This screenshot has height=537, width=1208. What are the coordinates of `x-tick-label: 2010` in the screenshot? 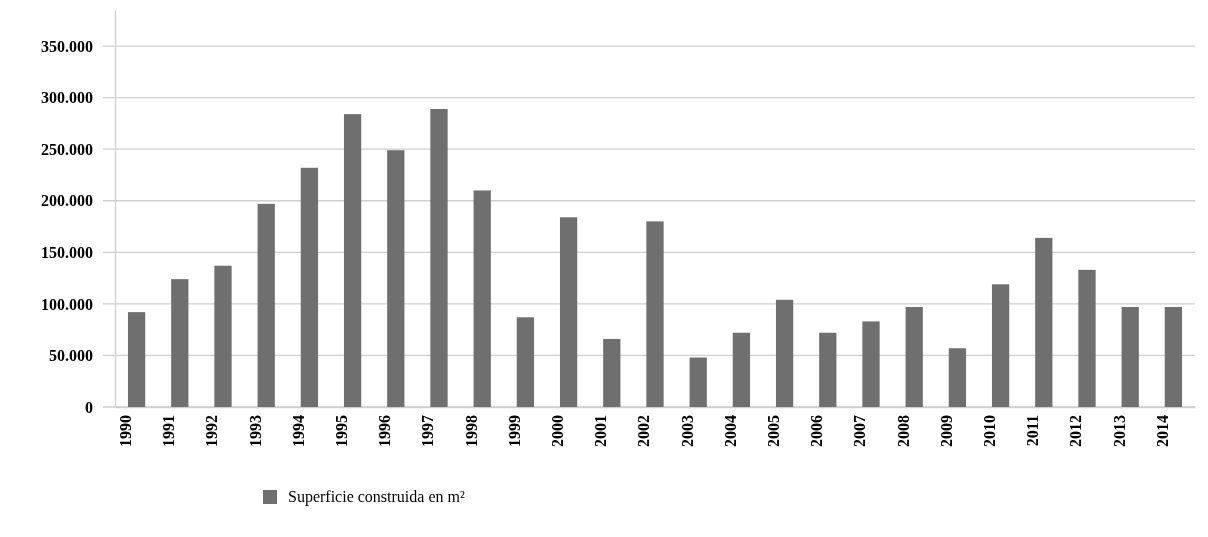 It's located at (989, 431).